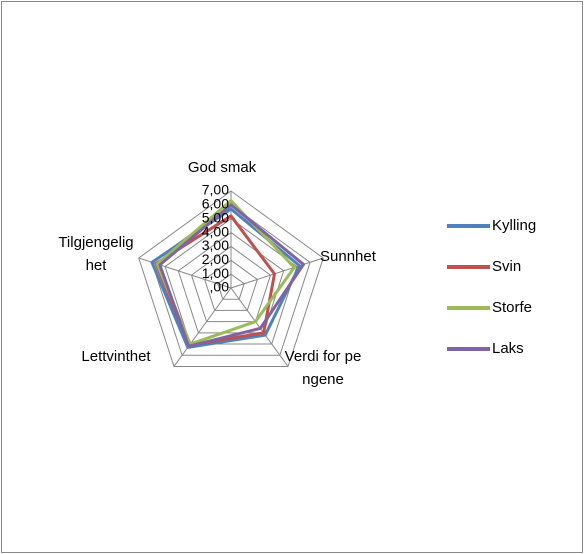 This screenshot has width=584, height=554. What do you see at coordinates (215, 245) in the screenshot?
I see `y-tick-label: 3,00` at bounding box center [215, 245].